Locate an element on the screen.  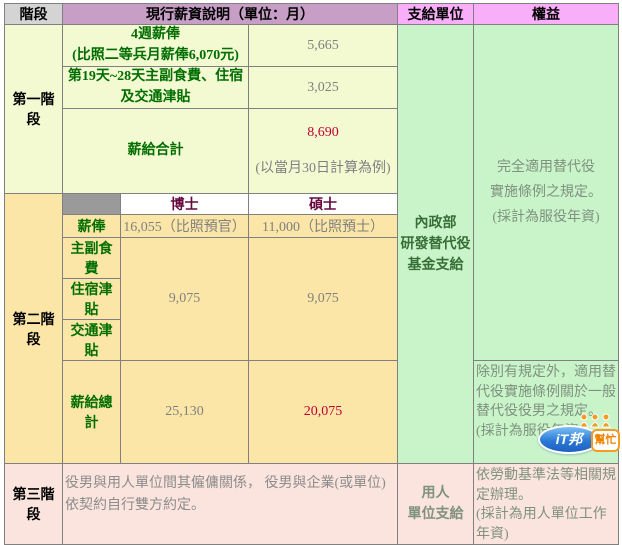
stage1-row2-desc-cell: 第19天~28天主副食費、住宿 及交通津貼 is located at coordinates (155, 87).